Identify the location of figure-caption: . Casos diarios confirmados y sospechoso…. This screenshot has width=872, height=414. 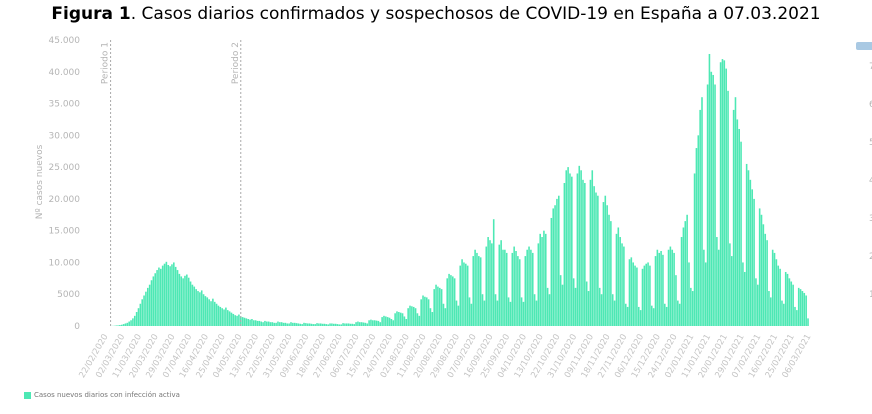
(475, 14).